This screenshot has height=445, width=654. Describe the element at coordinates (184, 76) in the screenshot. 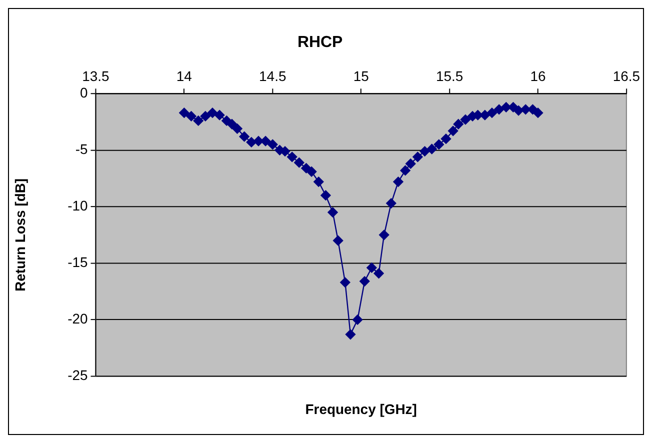

I see `x-tick-label: 14` at that location.